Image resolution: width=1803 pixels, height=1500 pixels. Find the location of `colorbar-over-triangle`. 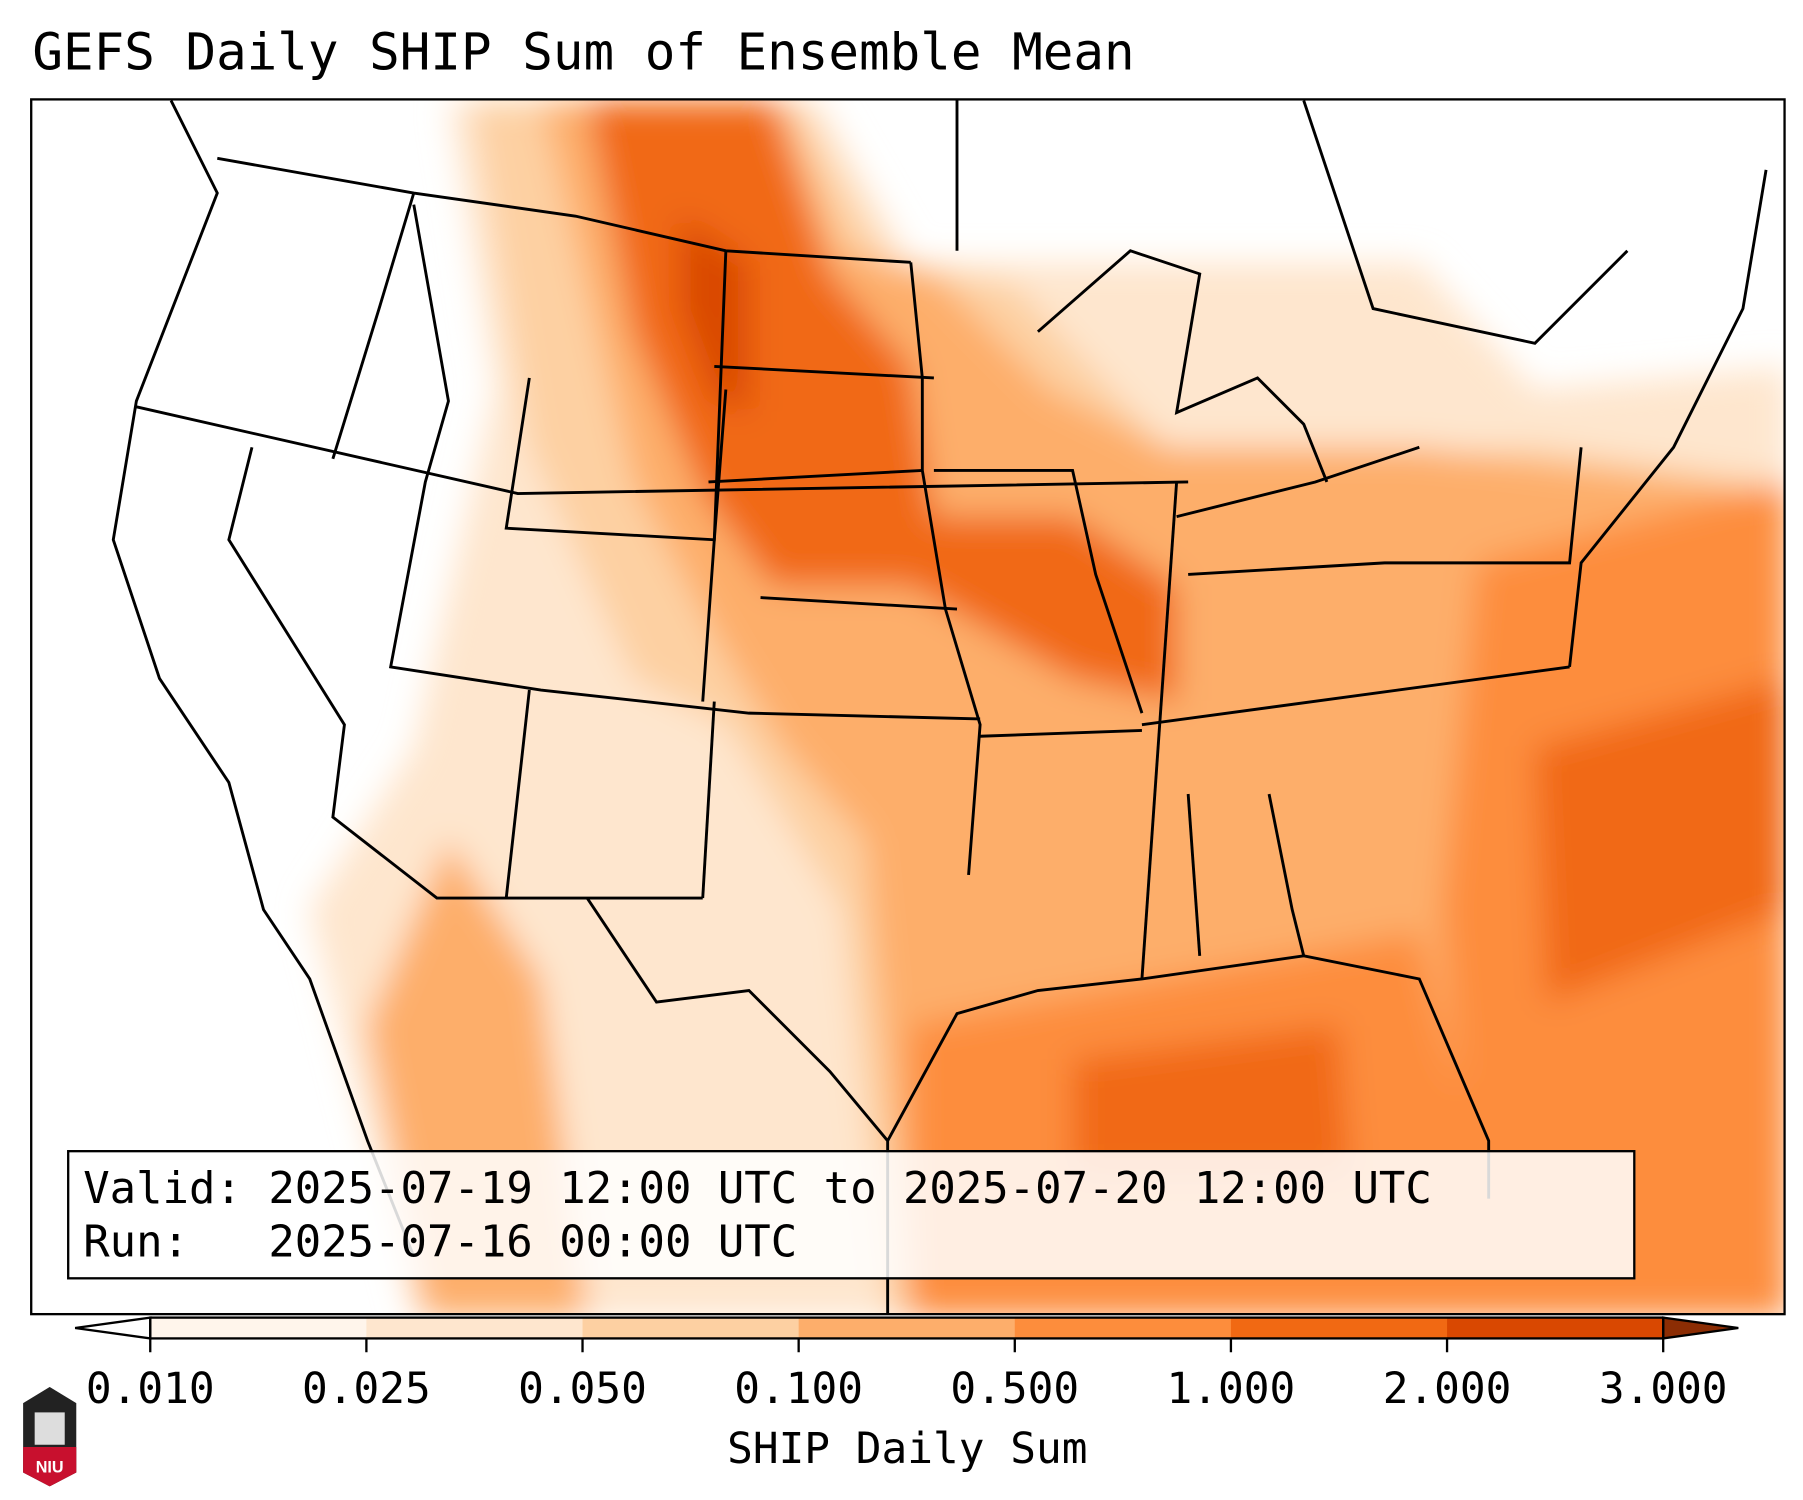

colorbar-over-triangle is located at coordinates (1700, 1328).